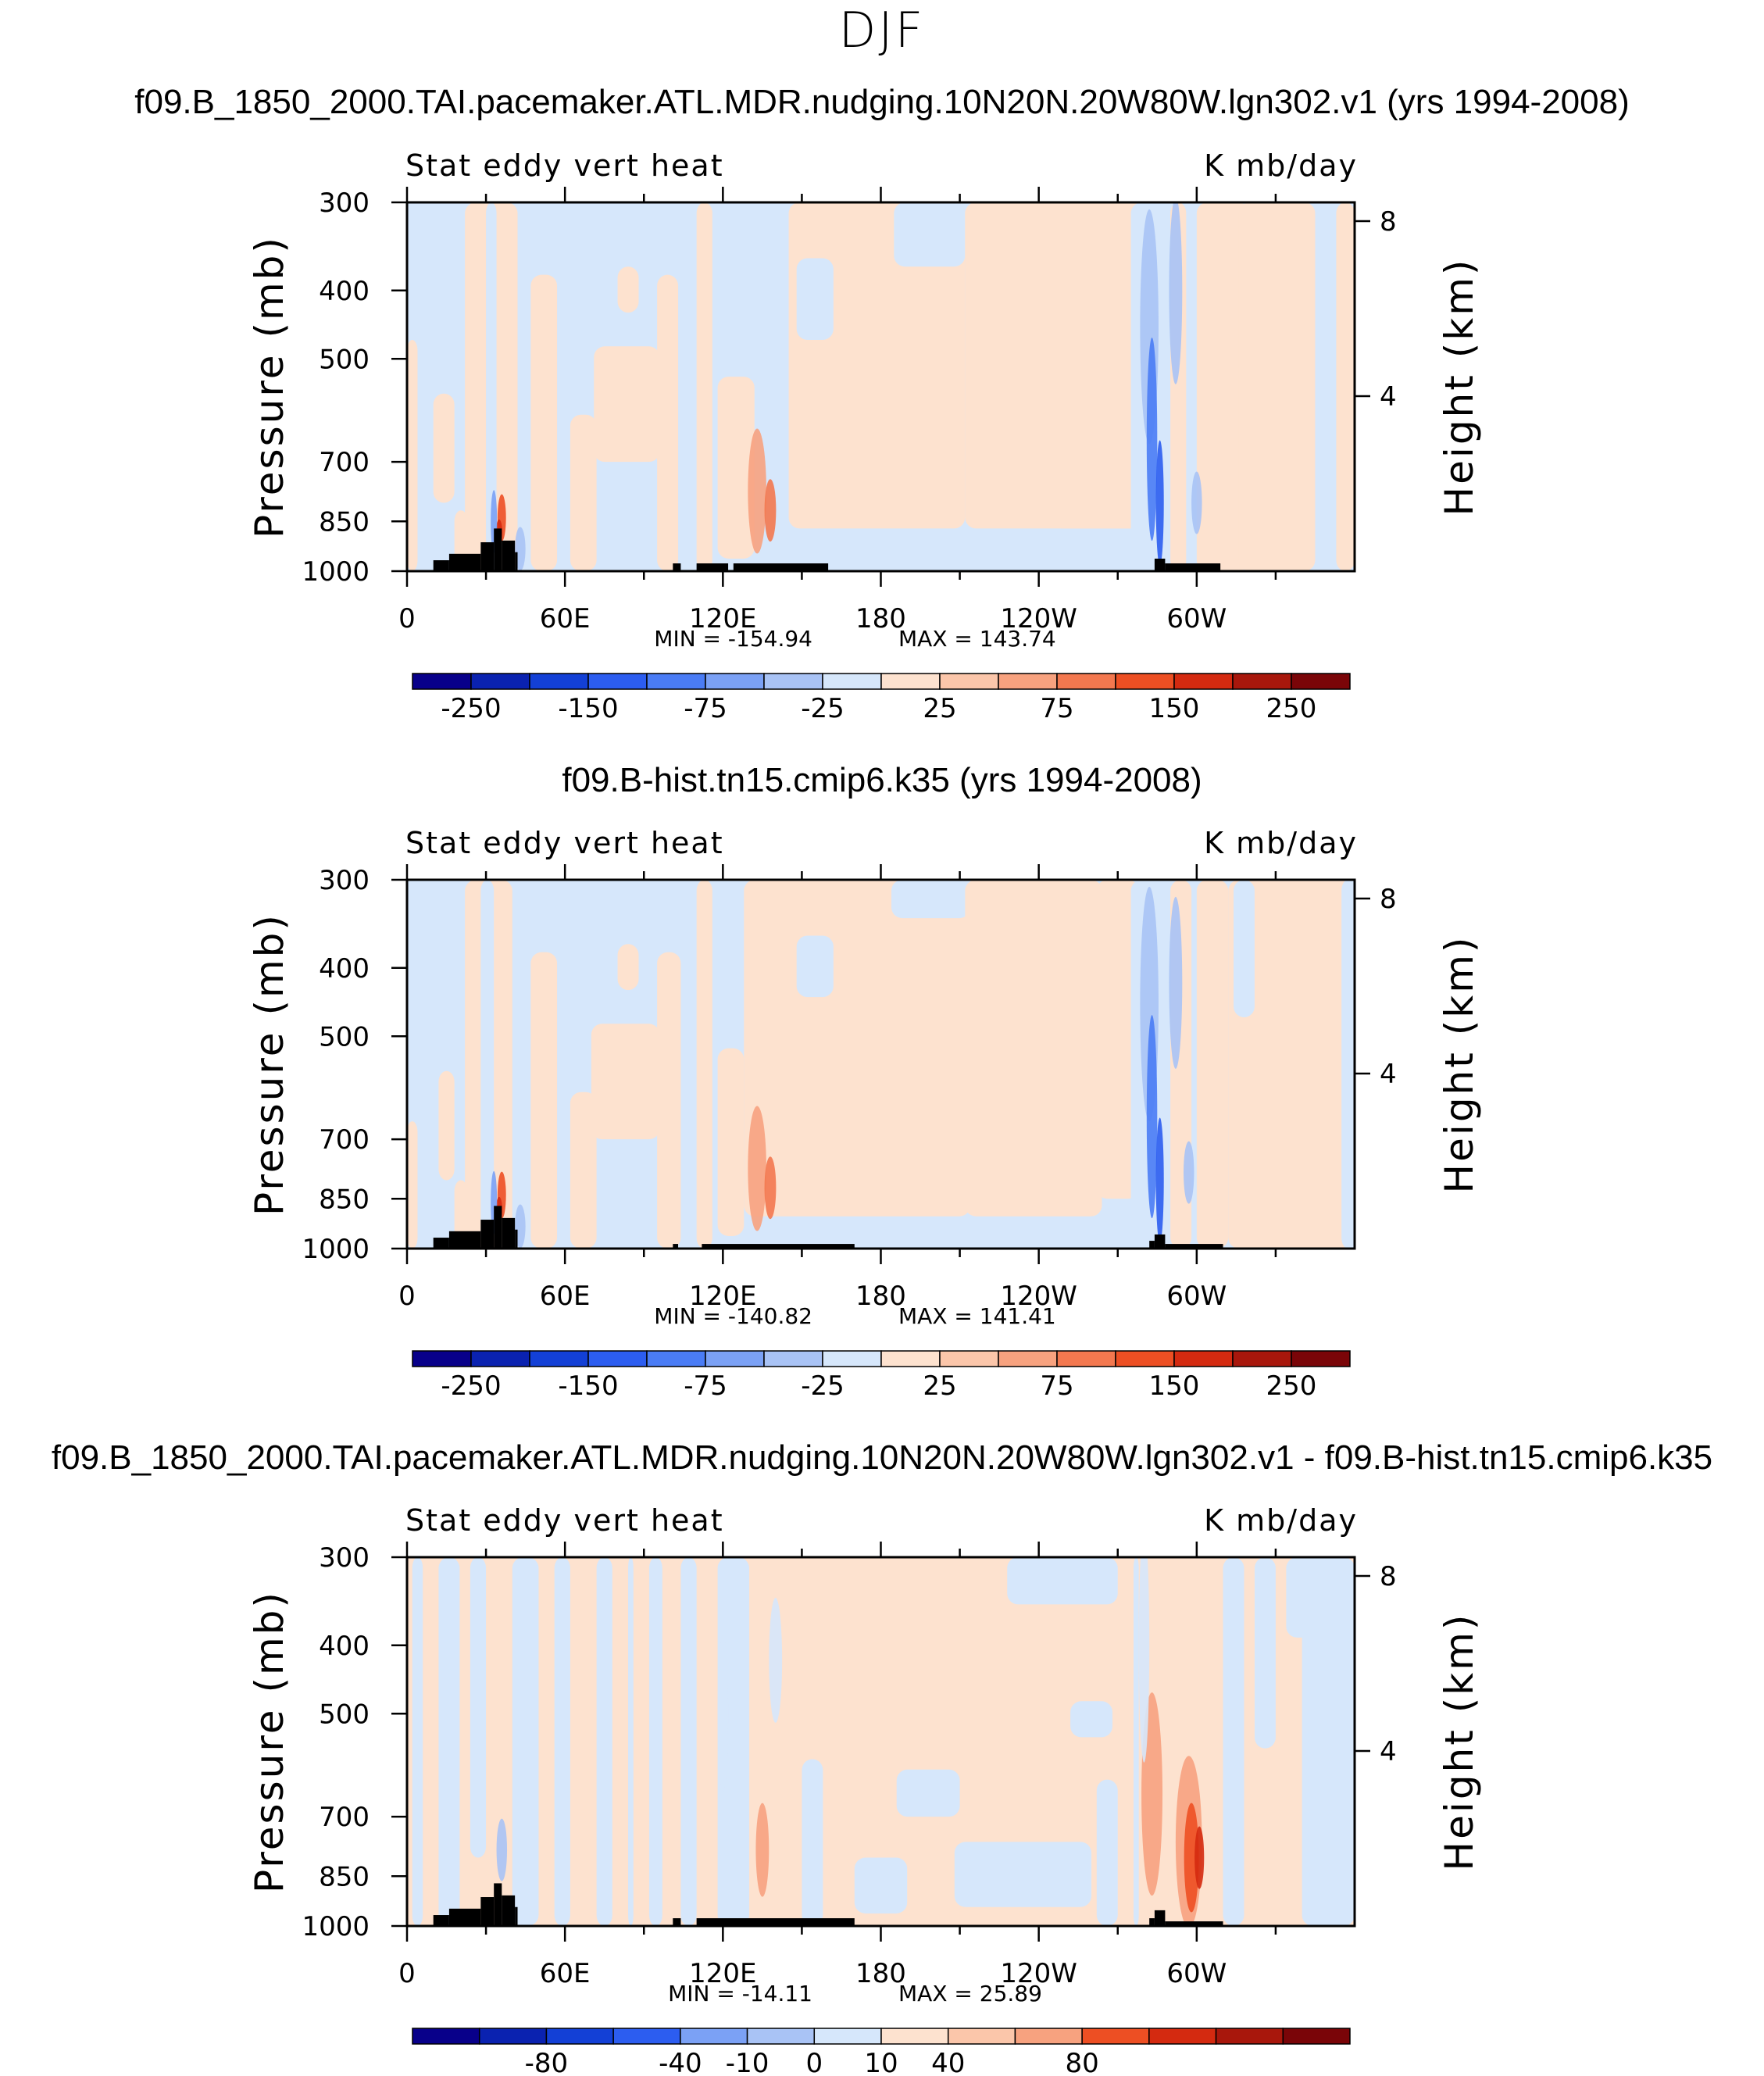  What do you see at coordinates (344, 462) in the screenshot?
I see `y-tick-label: 700` at bounding box center [344, 462].